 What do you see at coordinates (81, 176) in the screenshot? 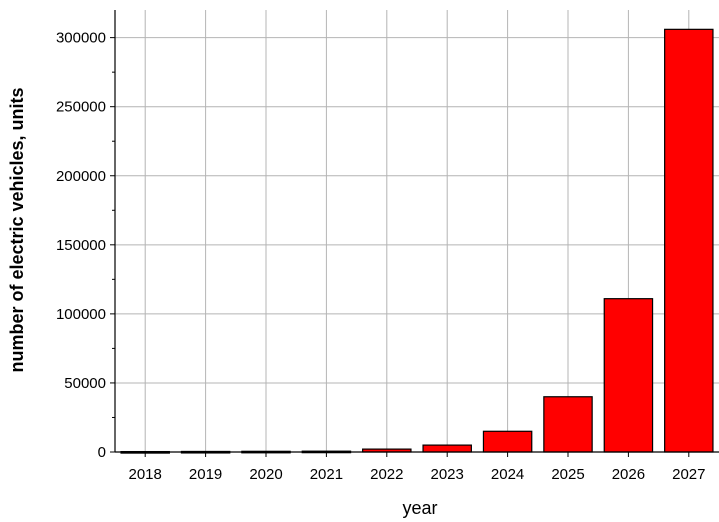
I see `y-tick-label: 200000` at bounding box center [81, 176].